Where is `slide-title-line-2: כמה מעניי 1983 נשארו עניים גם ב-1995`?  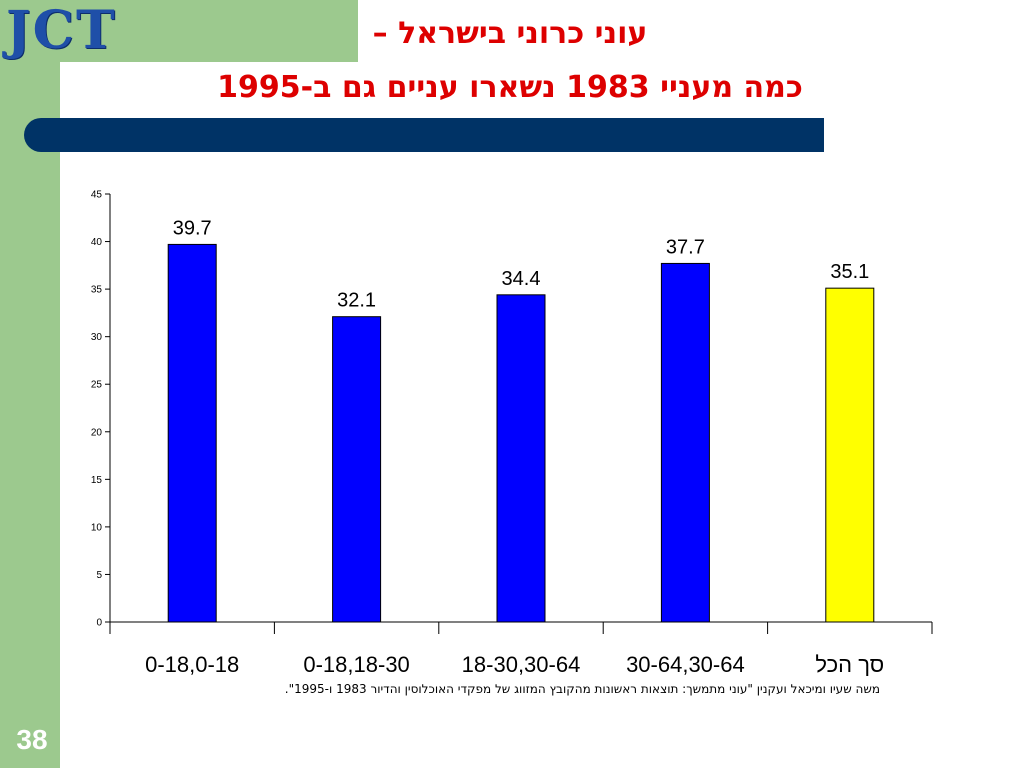 slide-title-line-2: כמה מעניי 1983 נשארו עניים גם ב-1995 is located at coordinates (510, 87).